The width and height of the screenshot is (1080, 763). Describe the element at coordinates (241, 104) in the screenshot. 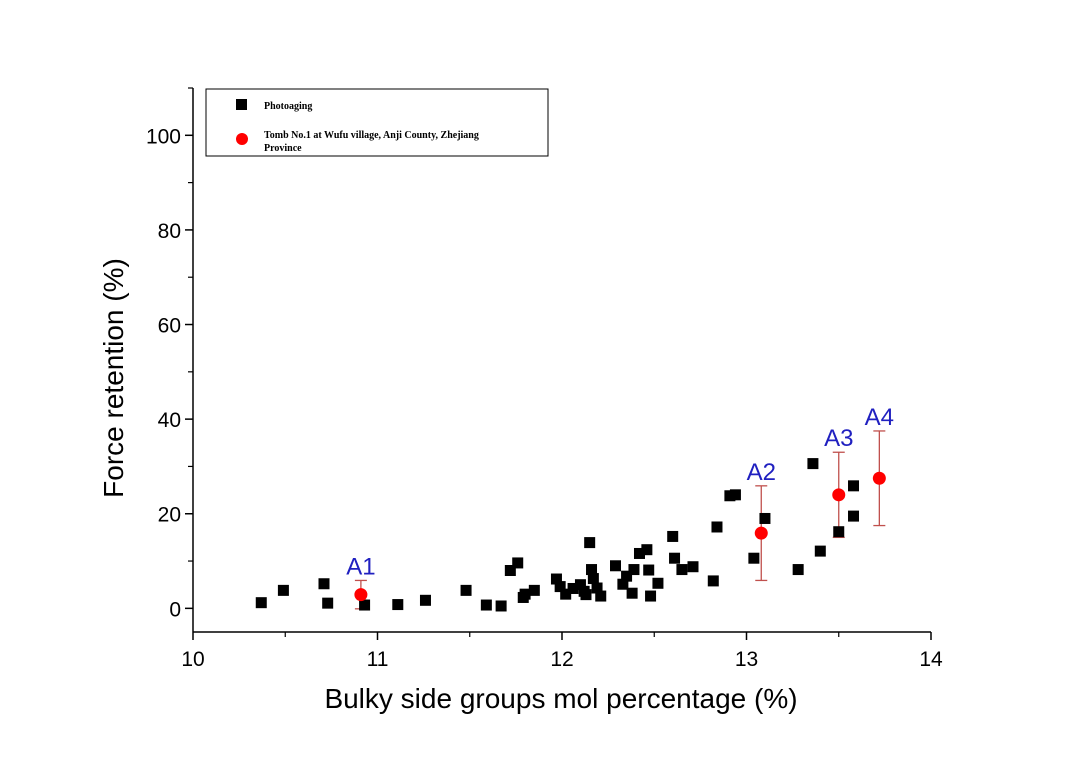

I see `legend-marker-photoaging` at that location.